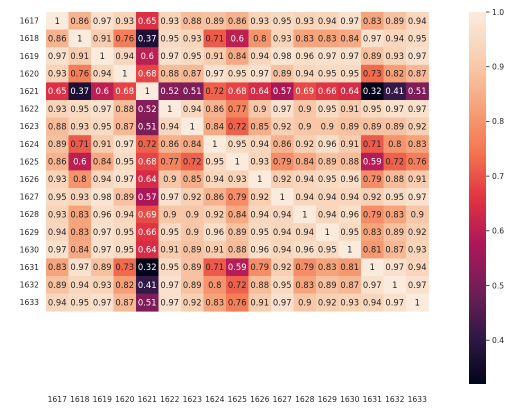  What do you see at coordinates (394, 214) in the screenshot?
I see `cell-value-1628-1632: 0.83` at bounding box center [394, 214].